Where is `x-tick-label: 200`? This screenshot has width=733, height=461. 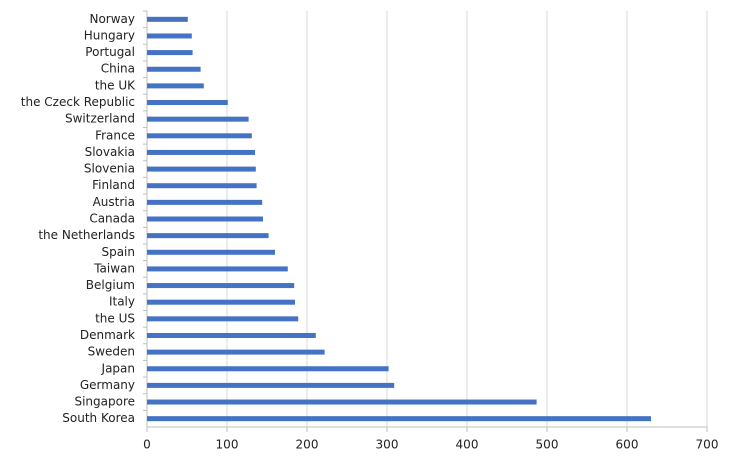 x-tick-label: 200 is located at coordinates (307, 445).